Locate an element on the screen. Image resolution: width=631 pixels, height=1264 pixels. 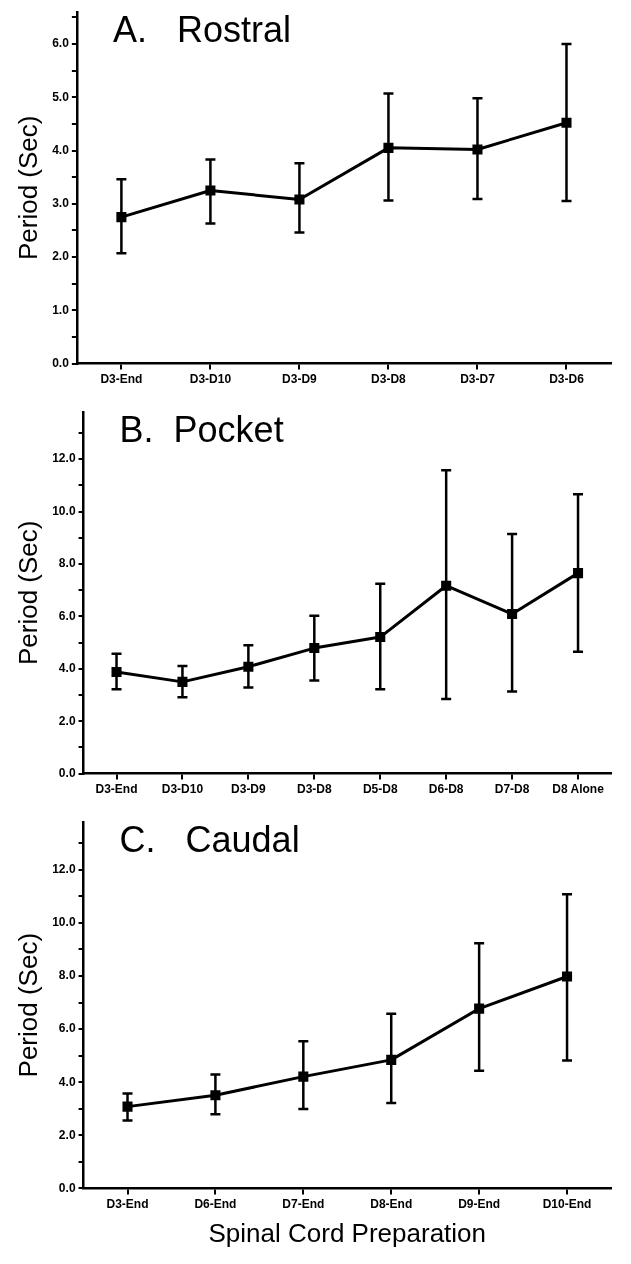
x-tick-label: D3-D7 is located at coordinates (478, 379).